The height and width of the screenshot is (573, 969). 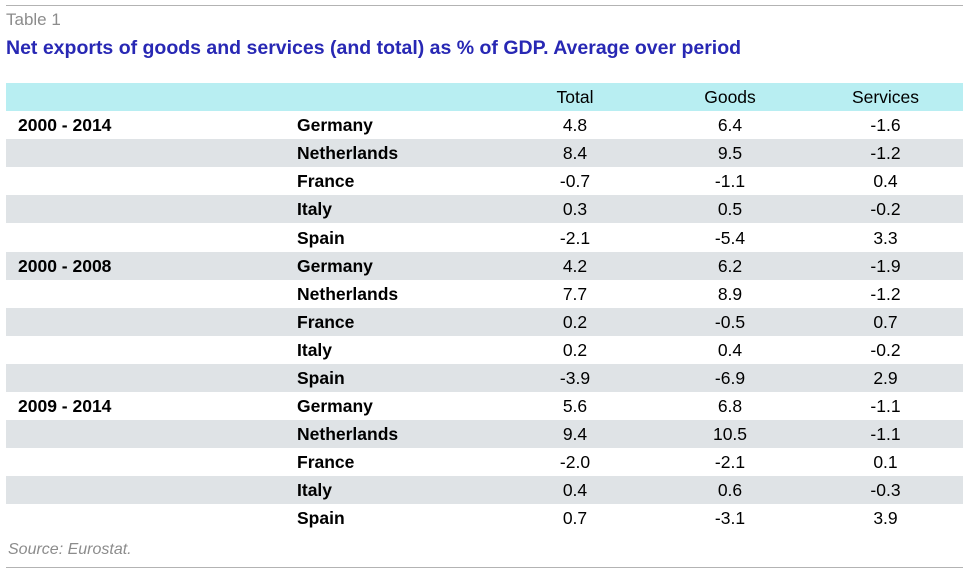 I want to click on goods-cell: -2.1, so click(x=730, y=462).